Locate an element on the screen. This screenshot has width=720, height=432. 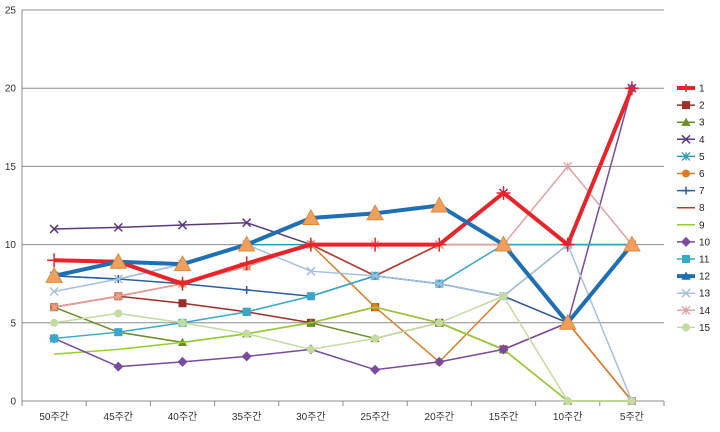
legend-label: 10 is located at coordinates (705, 242).